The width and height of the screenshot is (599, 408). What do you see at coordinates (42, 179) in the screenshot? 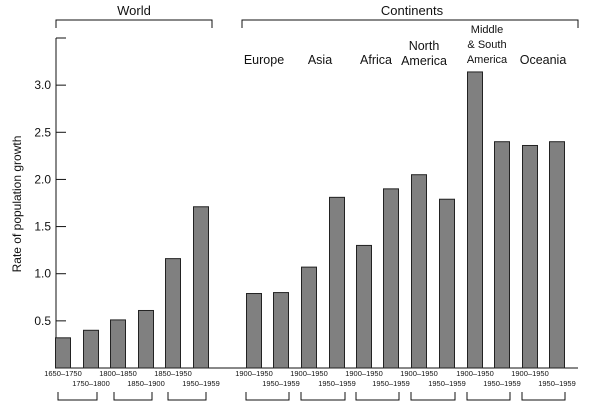
I see `y-tick-label: 2.0` at bounding box center [42, 179].